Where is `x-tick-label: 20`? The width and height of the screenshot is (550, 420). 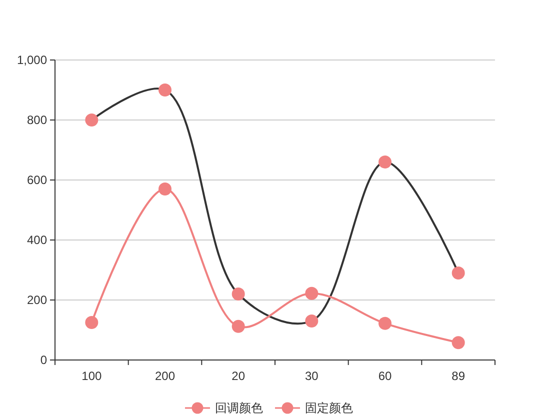
x-tick-label: 20 is located at coordinates (239, 376).